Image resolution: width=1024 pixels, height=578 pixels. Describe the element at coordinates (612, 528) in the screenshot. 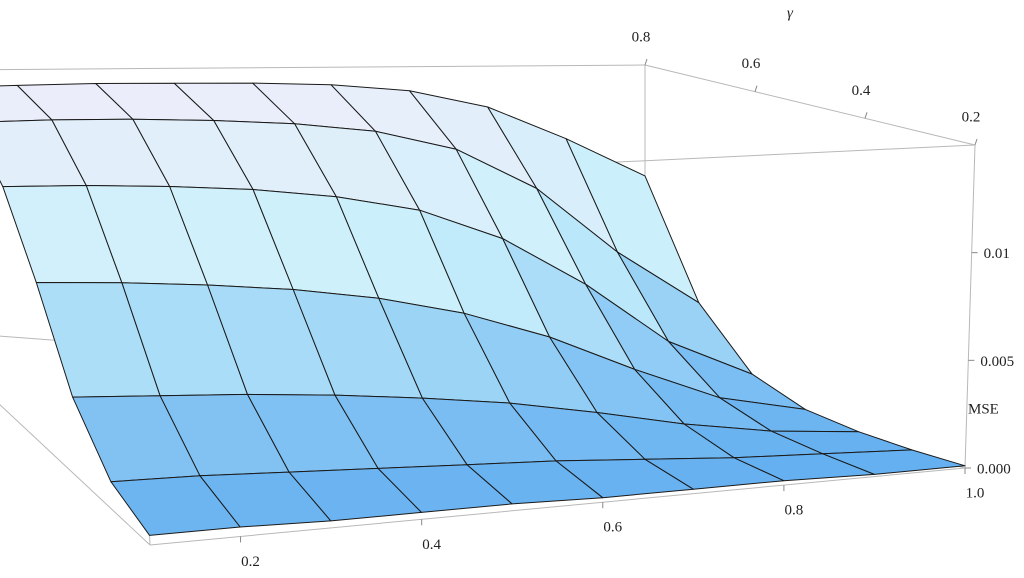

I see `x-tick-label: 0.6` at that location.